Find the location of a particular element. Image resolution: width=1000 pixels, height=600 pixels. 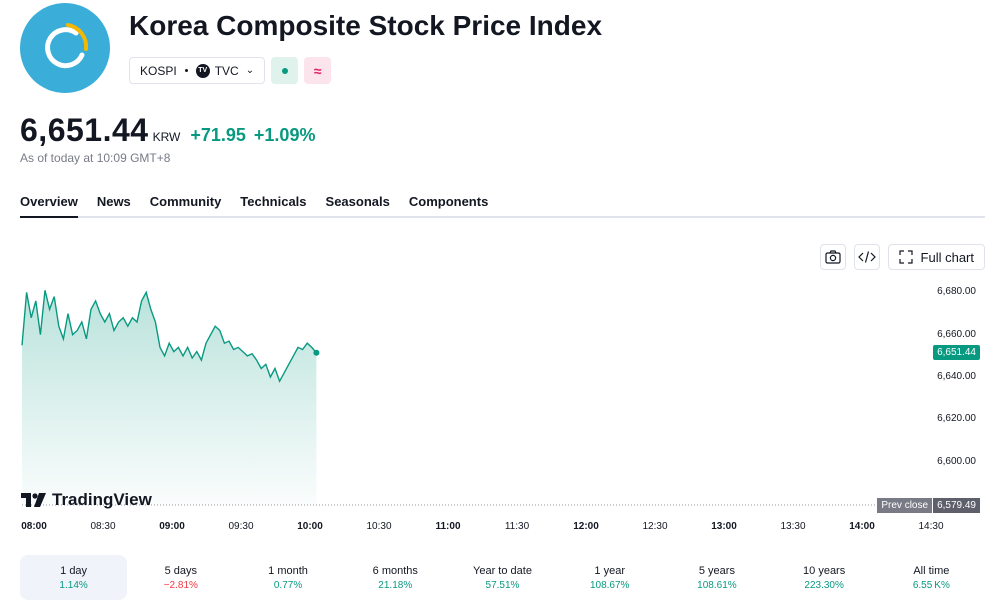

period-label: 1 year is located at coordinates (609, 570).